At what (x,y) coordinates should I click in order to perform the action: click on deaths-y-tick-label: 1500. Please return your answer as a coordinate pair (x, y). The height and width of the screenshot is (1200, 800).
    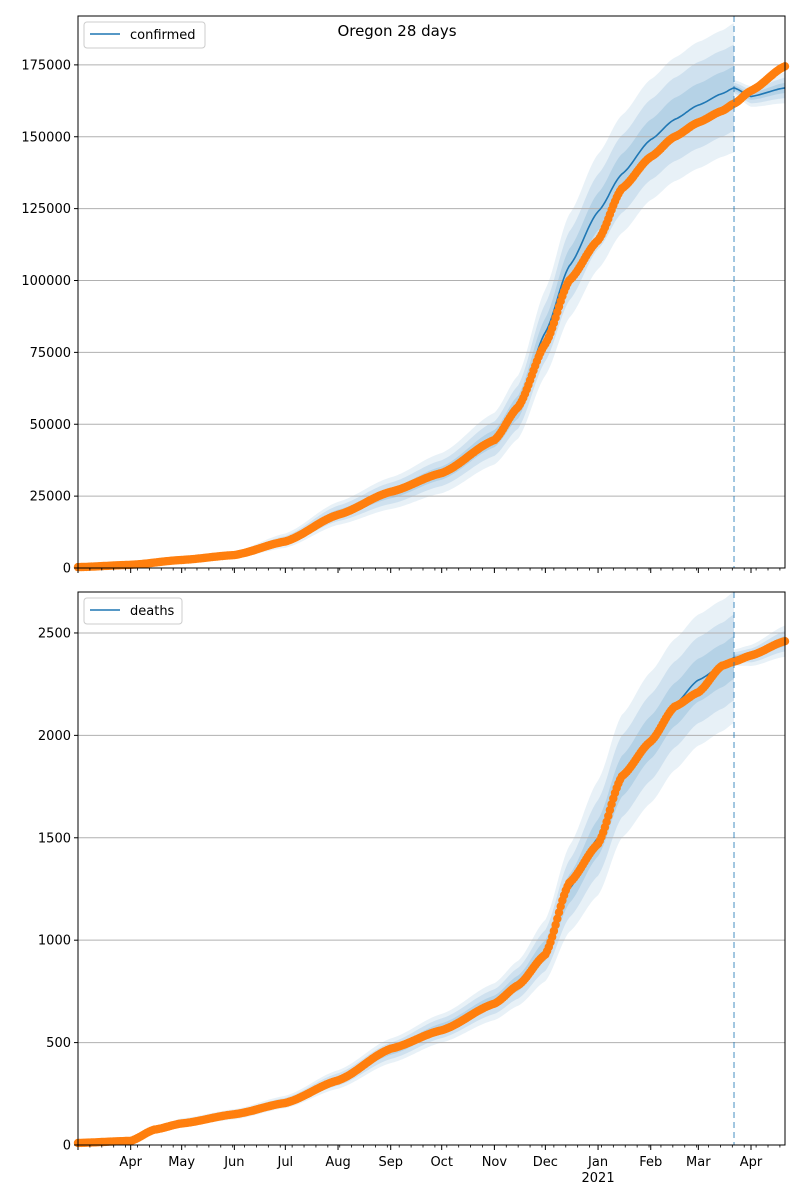
    Looking at the image, I should click on (54, 838).